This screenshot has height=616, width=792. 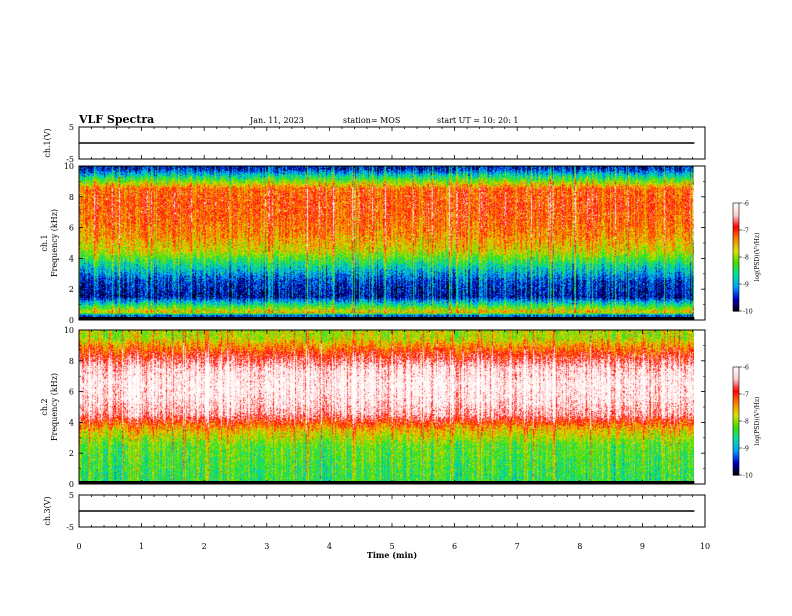 I want to click on ch2-spectrogram-ytick-label: 10, so click(x=69, y=330).